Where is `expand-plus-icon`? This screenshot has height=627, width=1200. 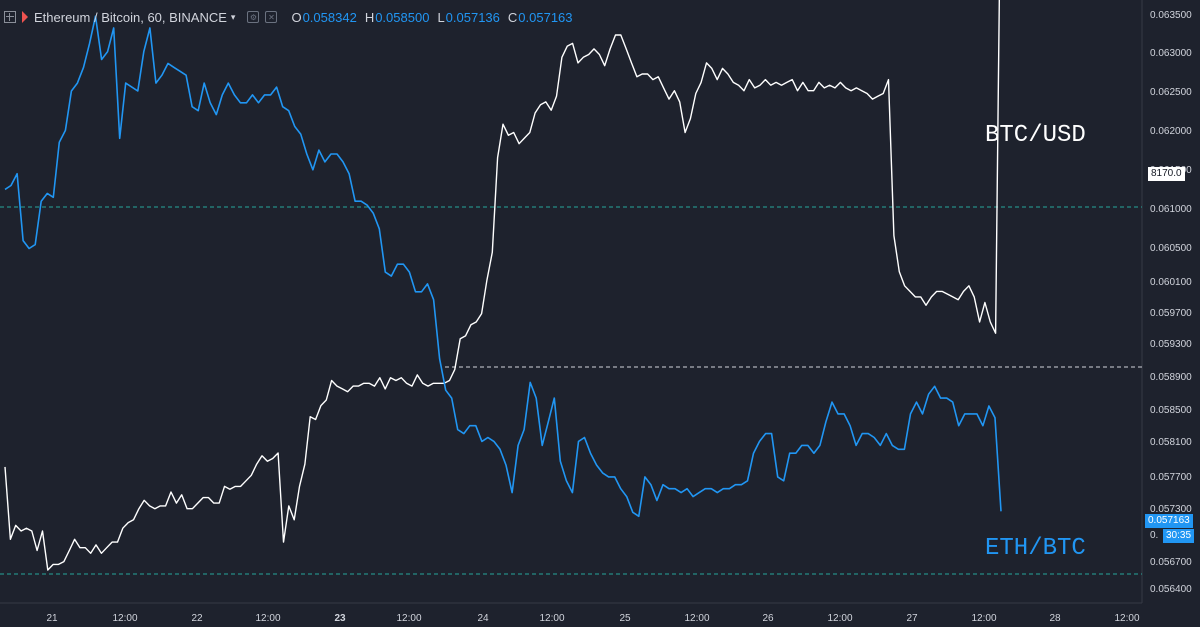 expand-plus-icon is located at coordinates (10, 17).